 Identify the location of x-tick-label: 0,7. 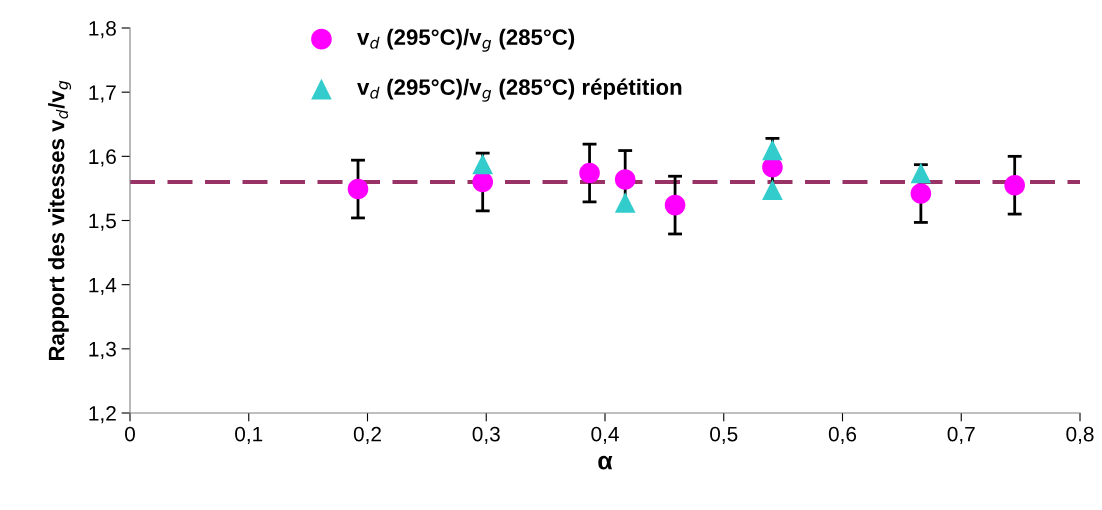
(961, 435).